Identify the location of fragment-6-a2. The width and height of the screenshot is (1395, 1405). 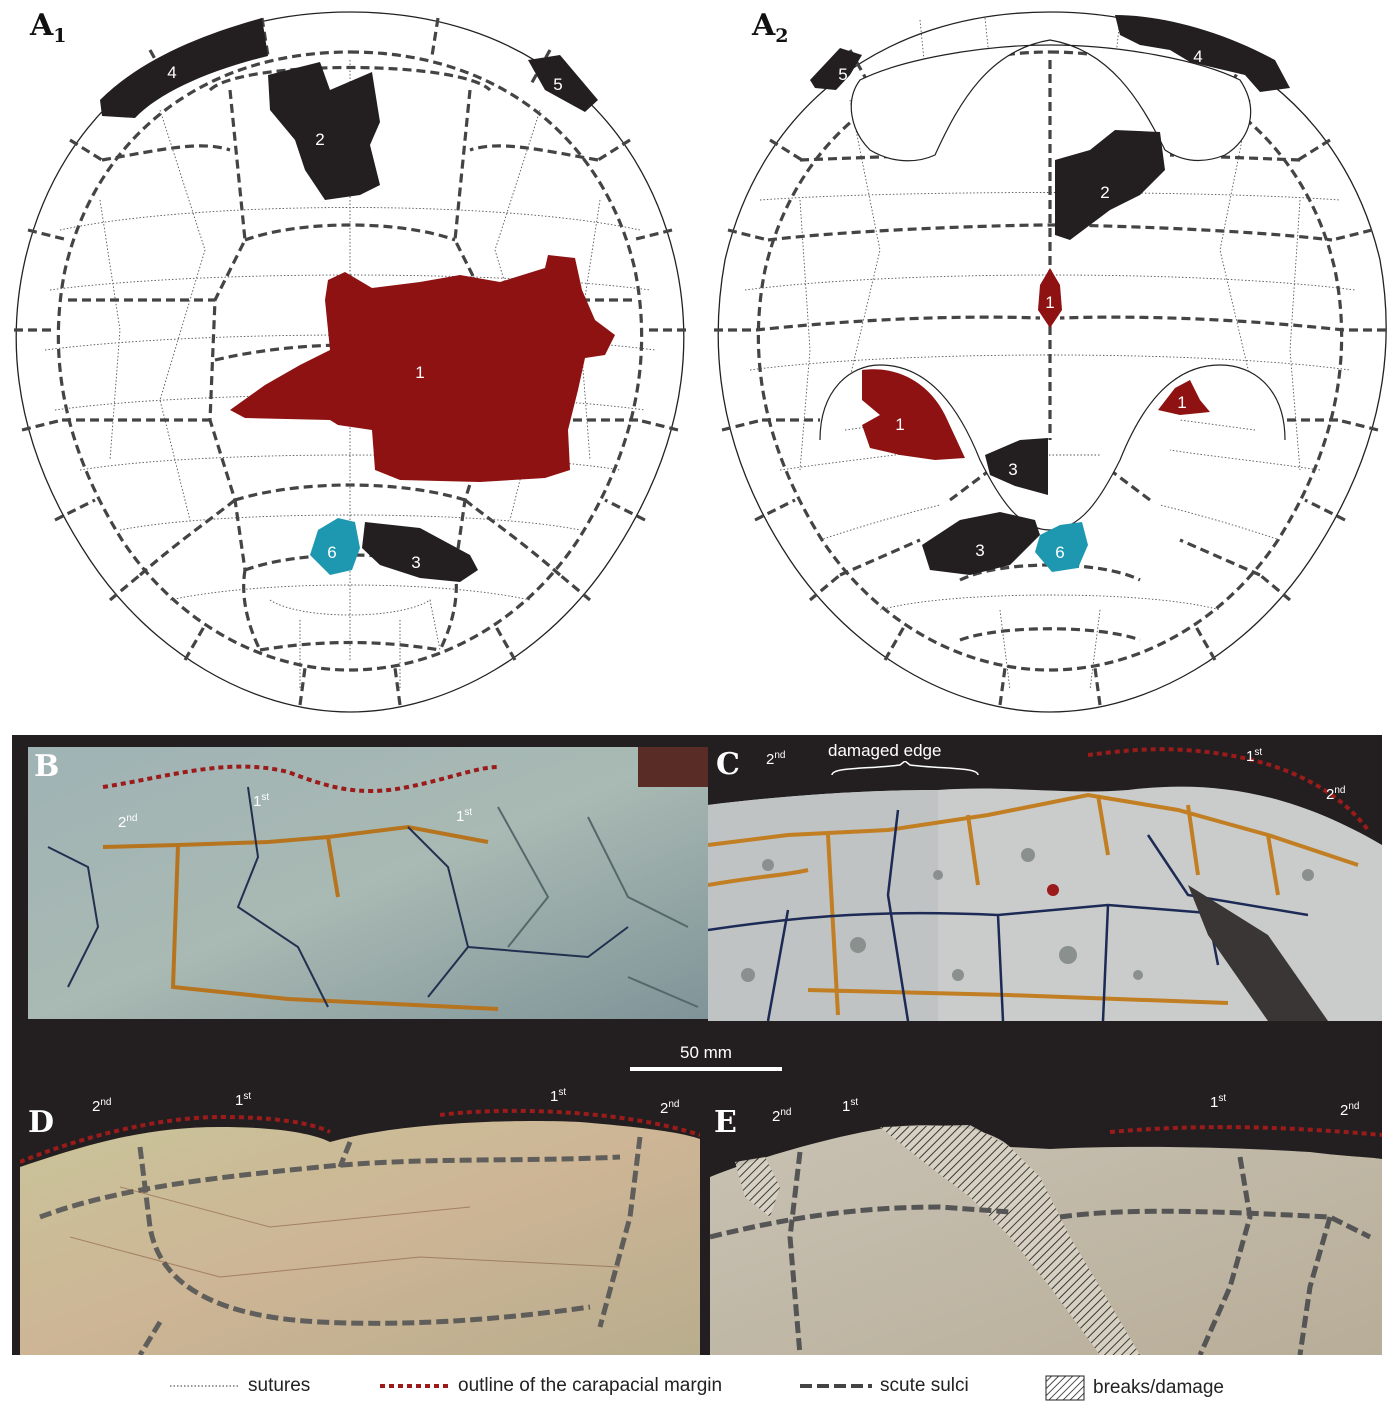
(1061, 547).